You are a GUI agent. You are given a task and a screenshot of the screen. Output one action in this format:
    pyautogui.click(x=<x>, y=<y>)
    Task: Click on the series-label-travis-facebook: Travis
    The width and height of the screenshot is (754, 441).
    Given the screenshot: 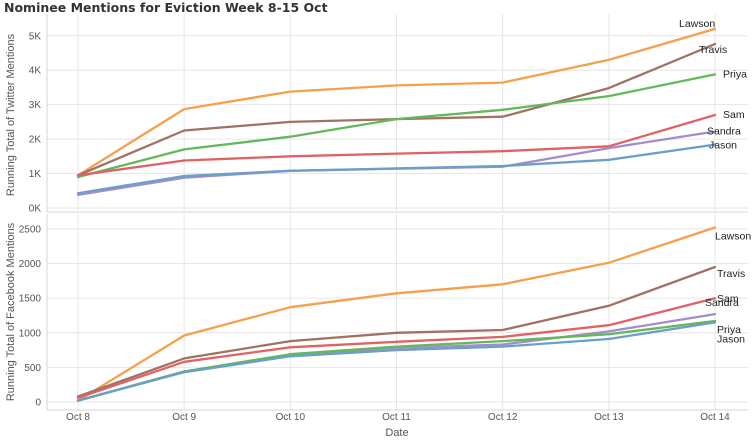 What is the action you would take?
    pyautogui.click(x=731, y=274)
    